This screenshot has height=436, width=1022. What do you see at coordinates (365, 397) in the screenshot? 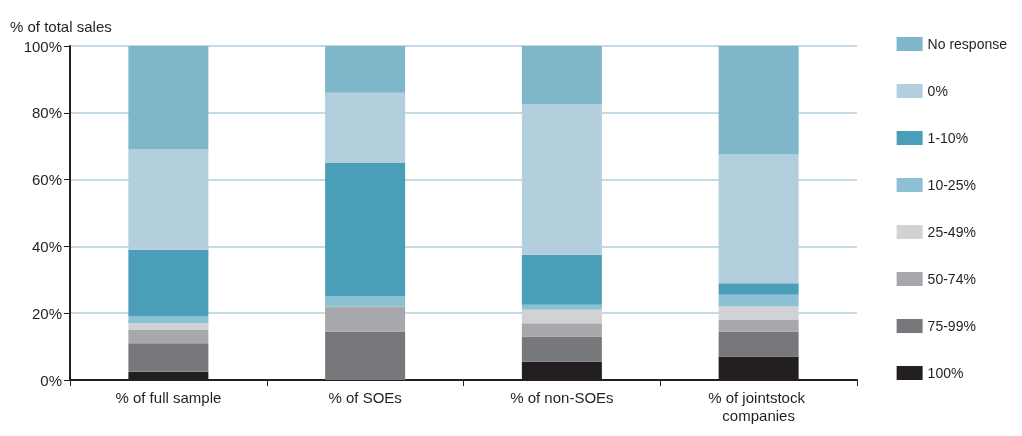
I see `x-tick-label: % of SOEs` at bounding box center [365, 397].